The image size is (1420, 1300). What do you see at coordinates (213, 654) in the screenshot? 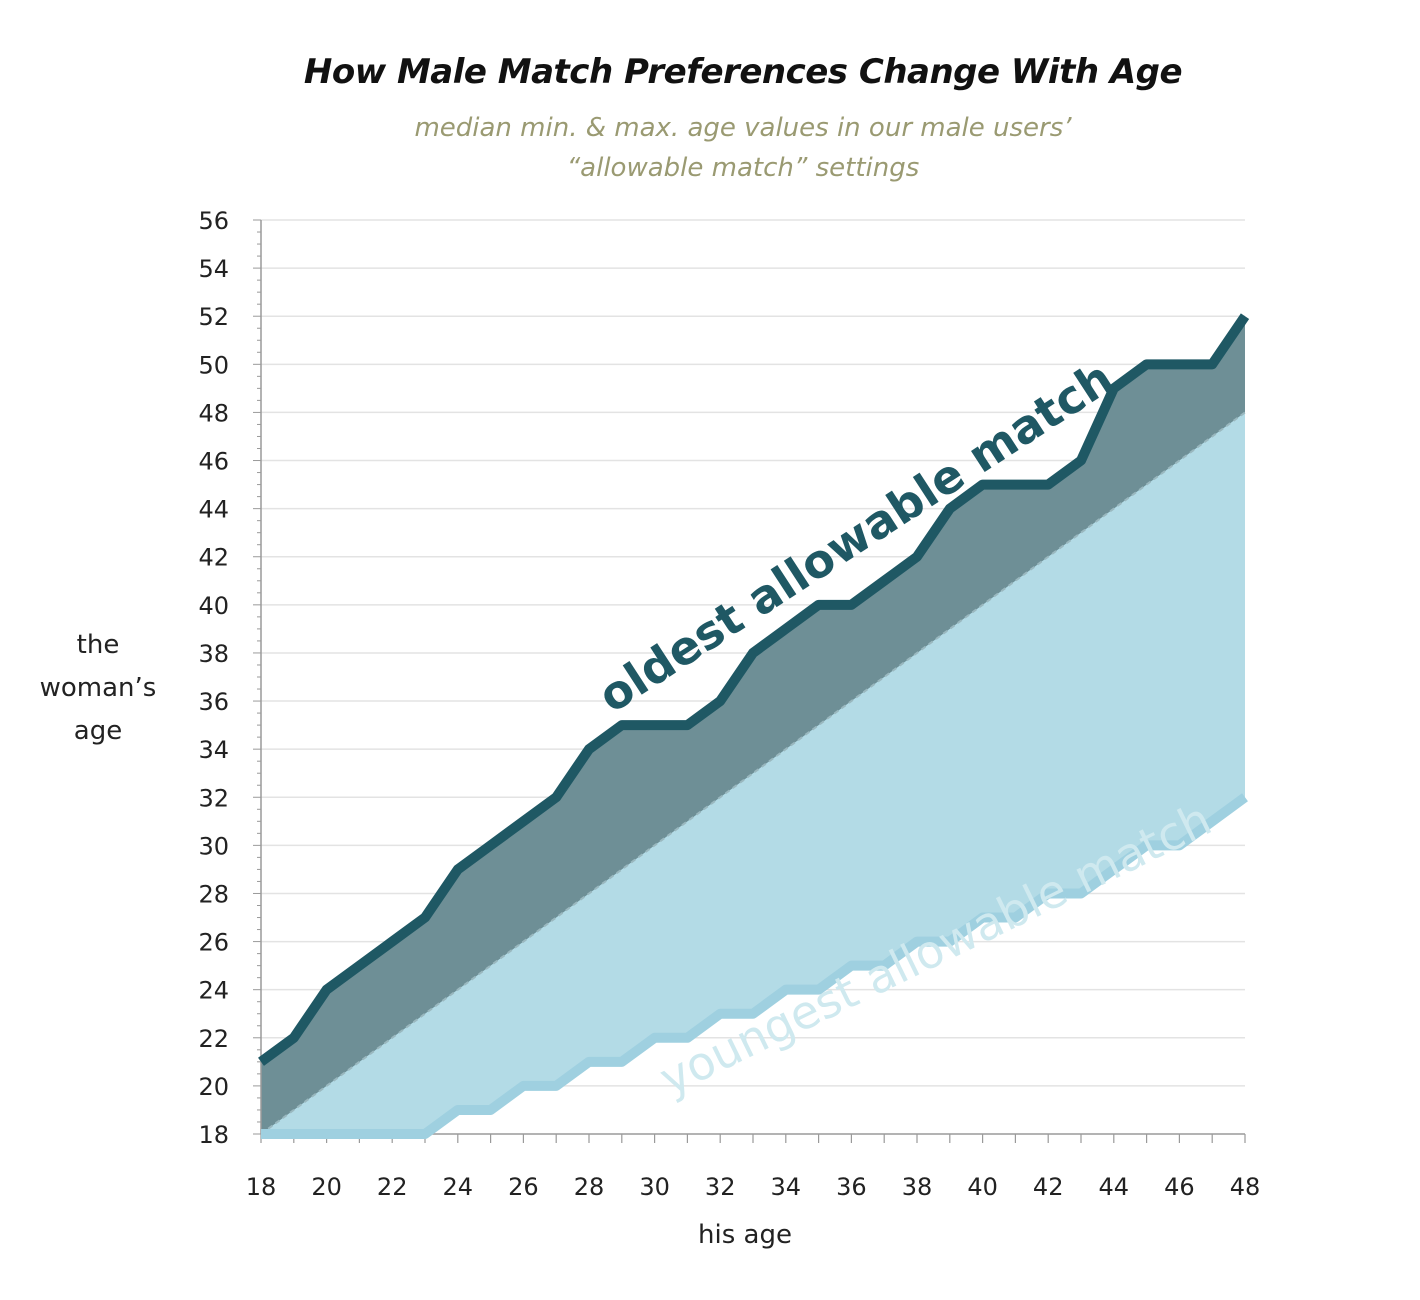
I see `y-tick-label-38: 38` at bounding box center [213, 654].